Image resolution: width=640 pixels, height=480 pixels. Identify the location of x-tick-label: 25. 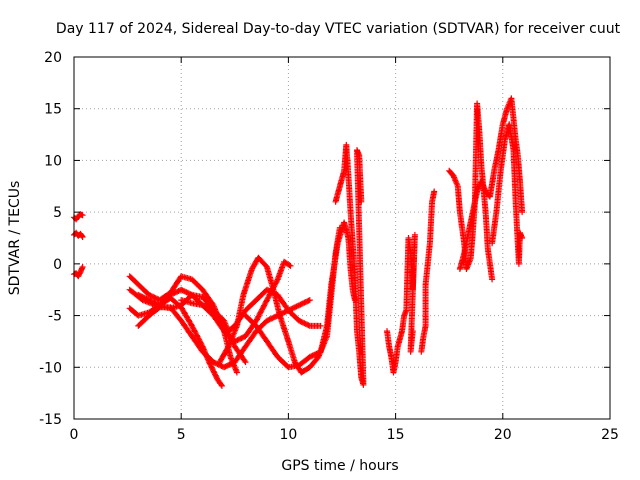
(610, 435).